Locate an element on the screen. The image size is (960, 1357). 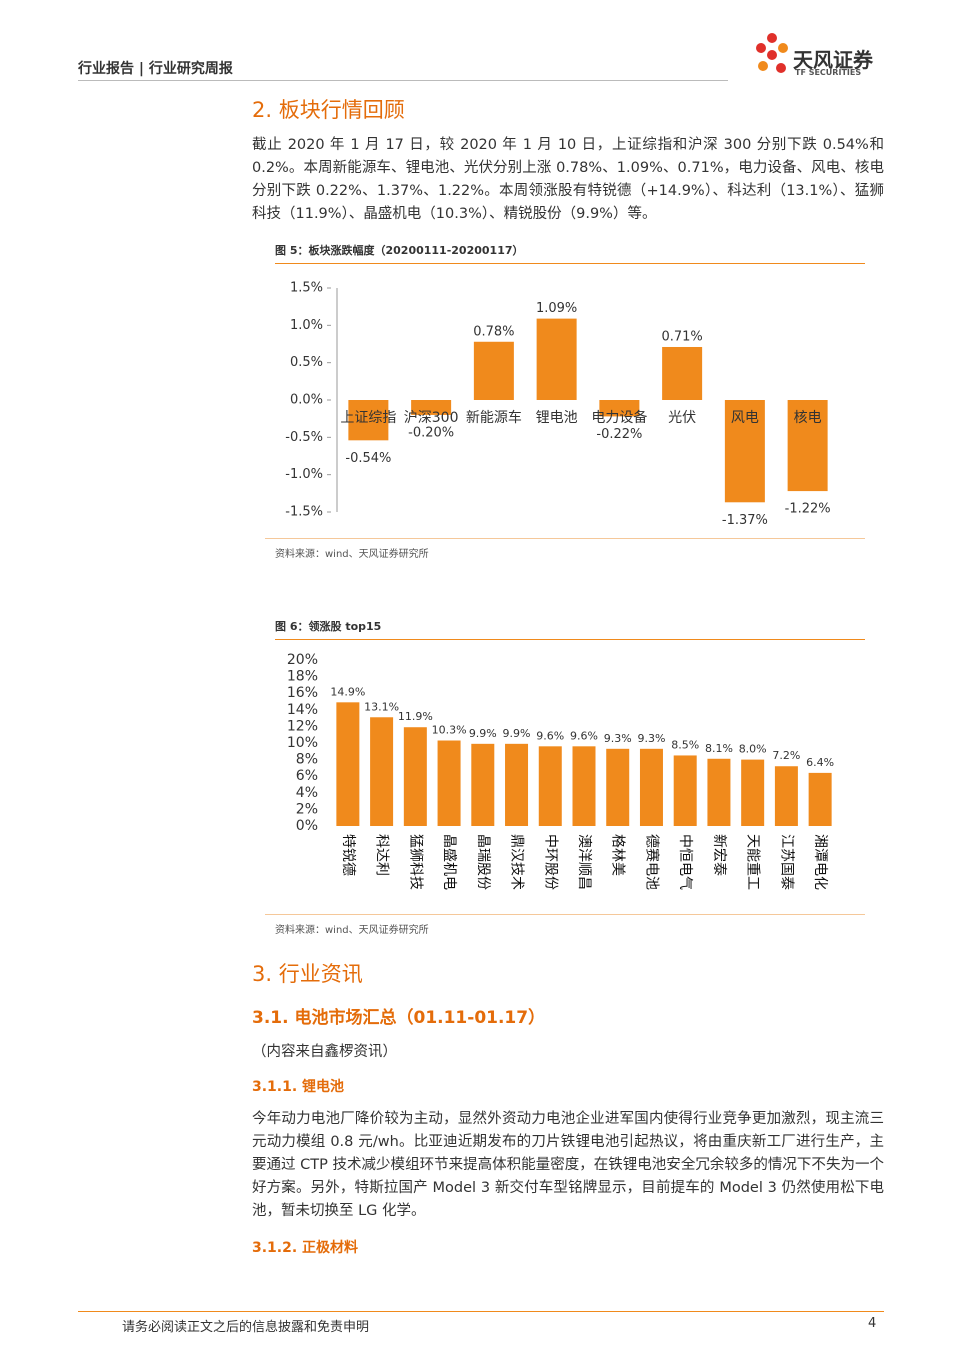
y-tick-label: 16% is located at coordinates (302, 693).